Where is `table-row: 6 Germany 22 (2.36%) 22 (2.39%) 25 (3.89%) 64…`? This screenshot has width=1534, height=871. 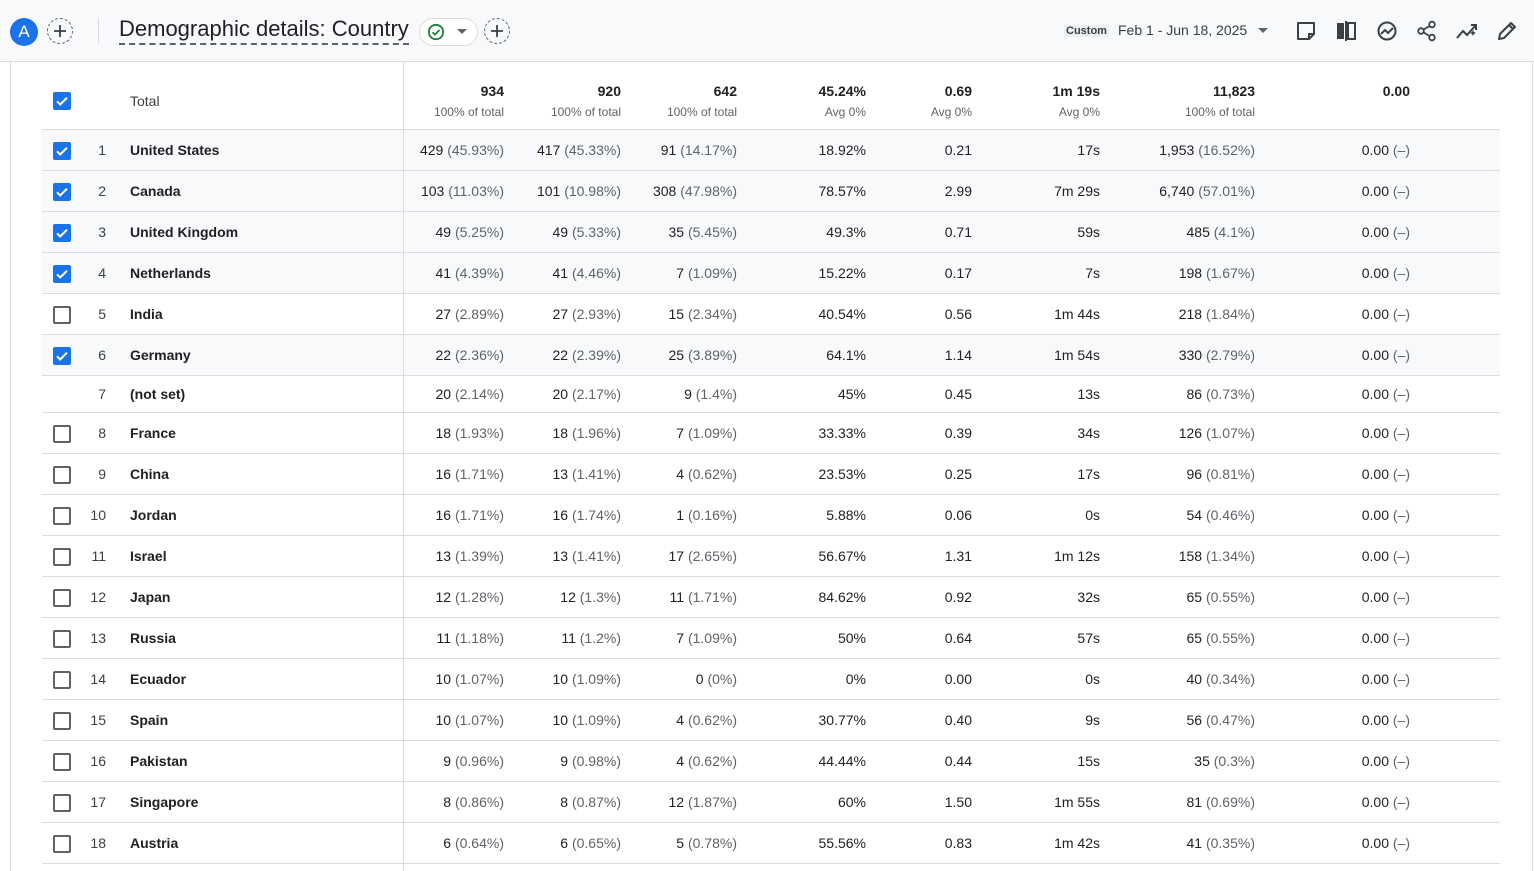 table-row: 6 Germany 22 (2.36%) 22 (2.39%) 25 (3.89%) 64… is located at coordinates (771, 355).